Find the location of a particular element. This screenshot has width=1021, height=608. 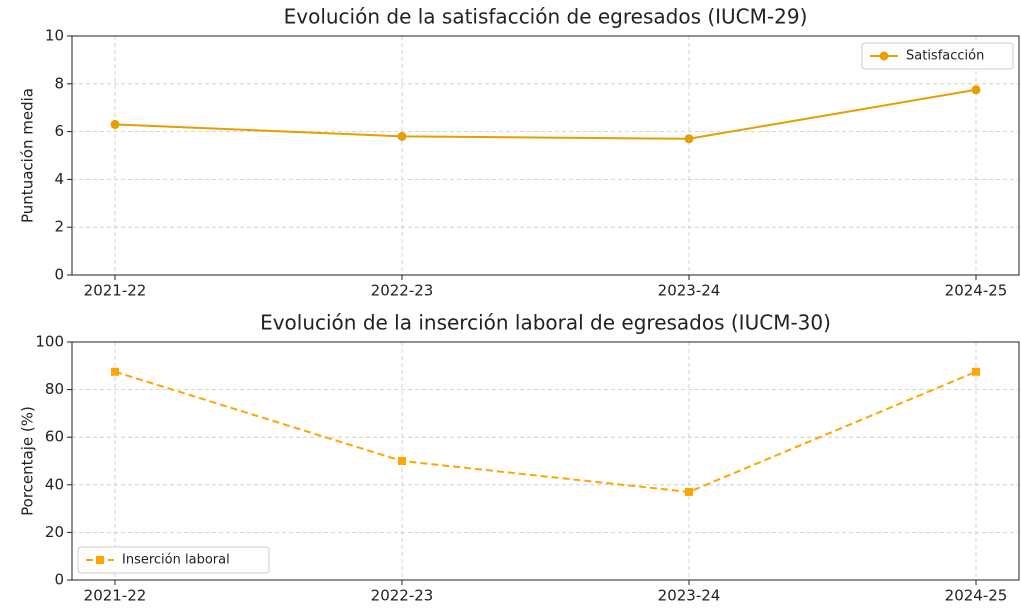

y-axis-label: Puntuación media is located at coordinates (28, 155).